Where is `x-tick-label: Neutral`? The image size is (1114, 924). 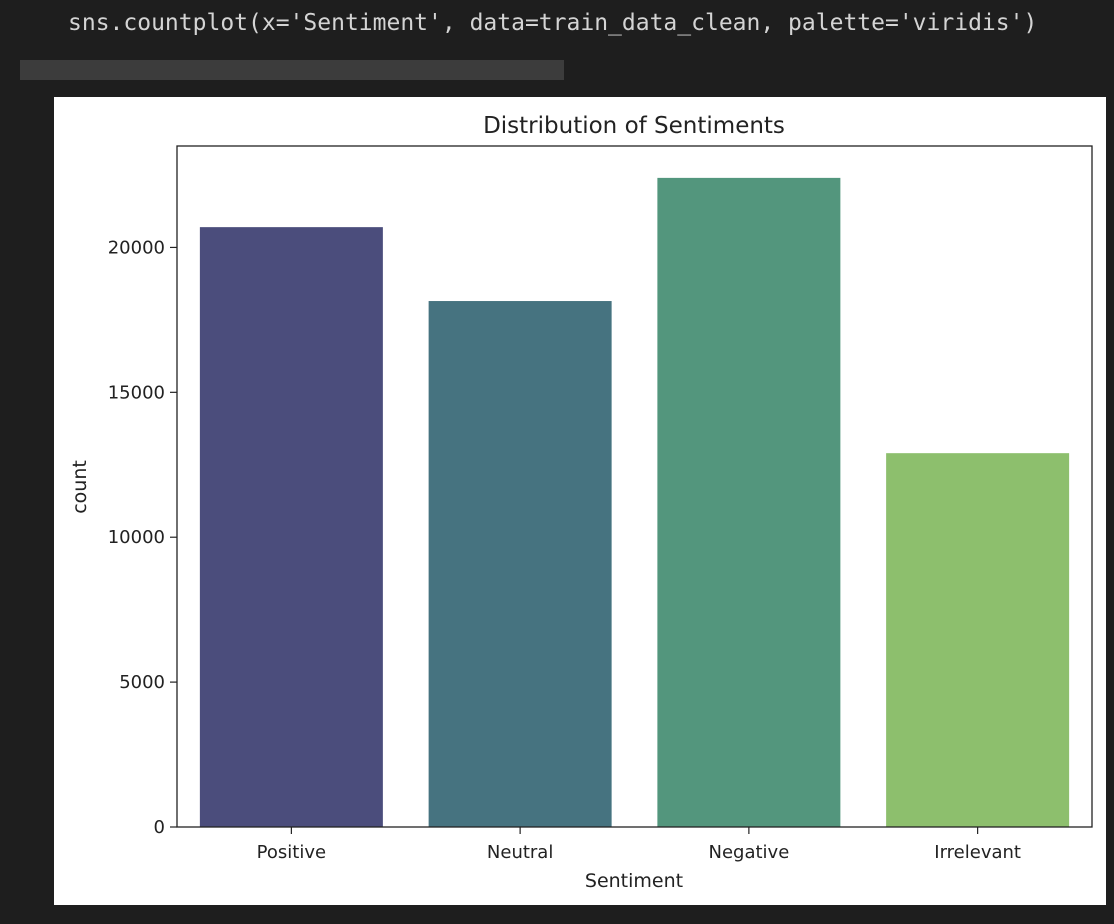 x-tick-label: Neutral is located at coordinates (520, 852).